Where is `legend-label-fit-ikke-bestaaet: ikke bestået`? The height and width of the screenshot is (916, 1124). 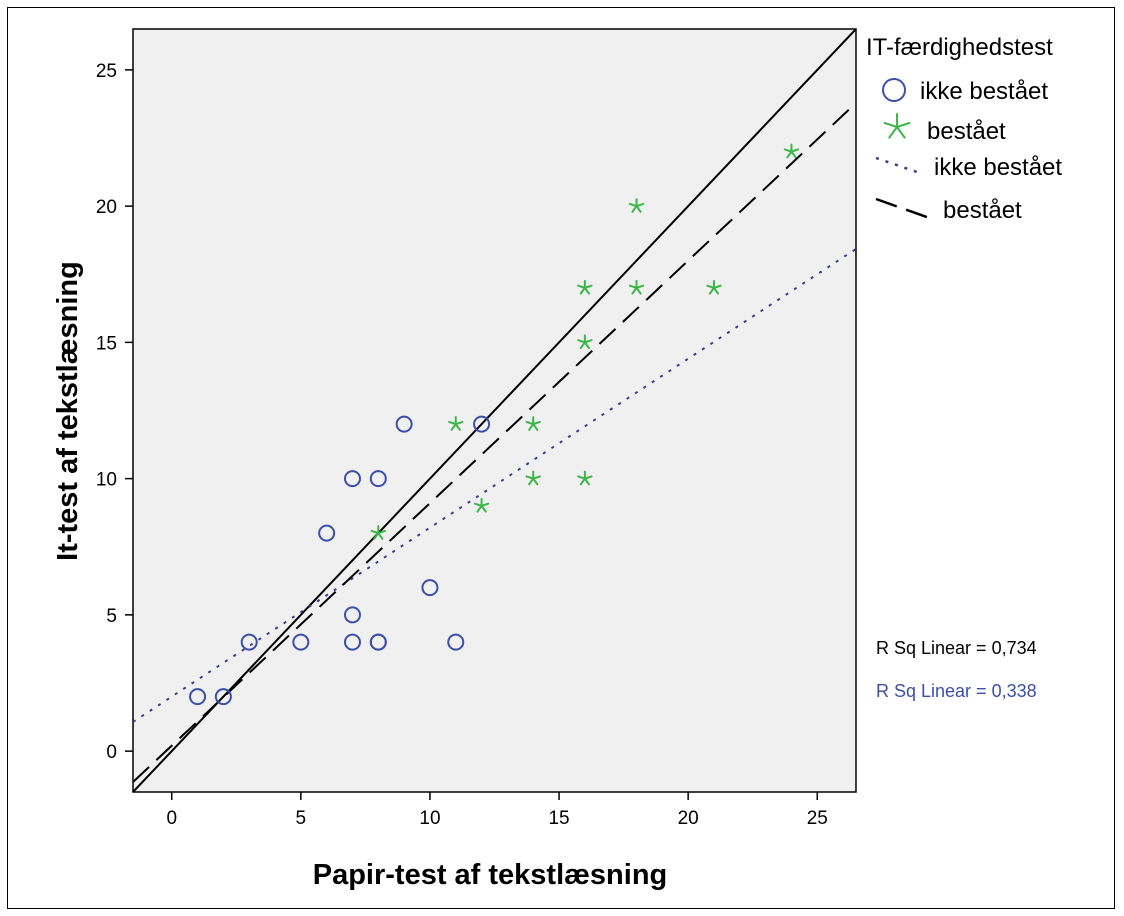 legend-label-fit-ikke-bestaaet: ikke bestået is located at coordinates (998, 167).